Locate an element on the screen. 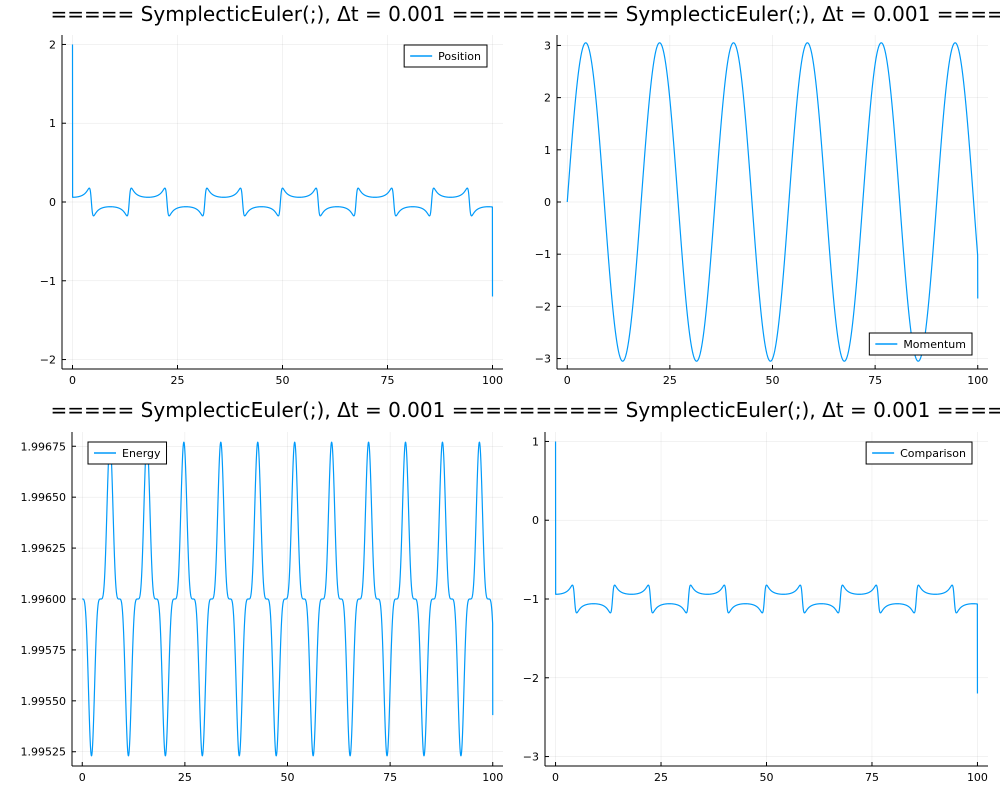 The width and height of the screenshot is (1000, 800). legend-label: Energy is located at coordinates (141, 453).